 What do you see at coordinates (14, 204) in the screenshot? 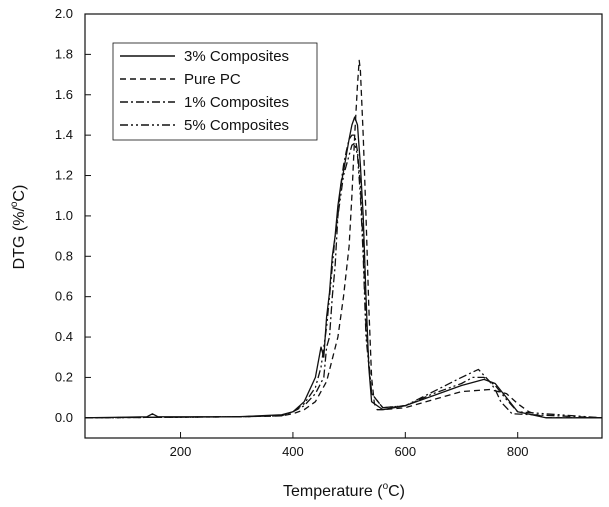
I see `y-axis-title-degree: o` at bounding box center [14, 204].